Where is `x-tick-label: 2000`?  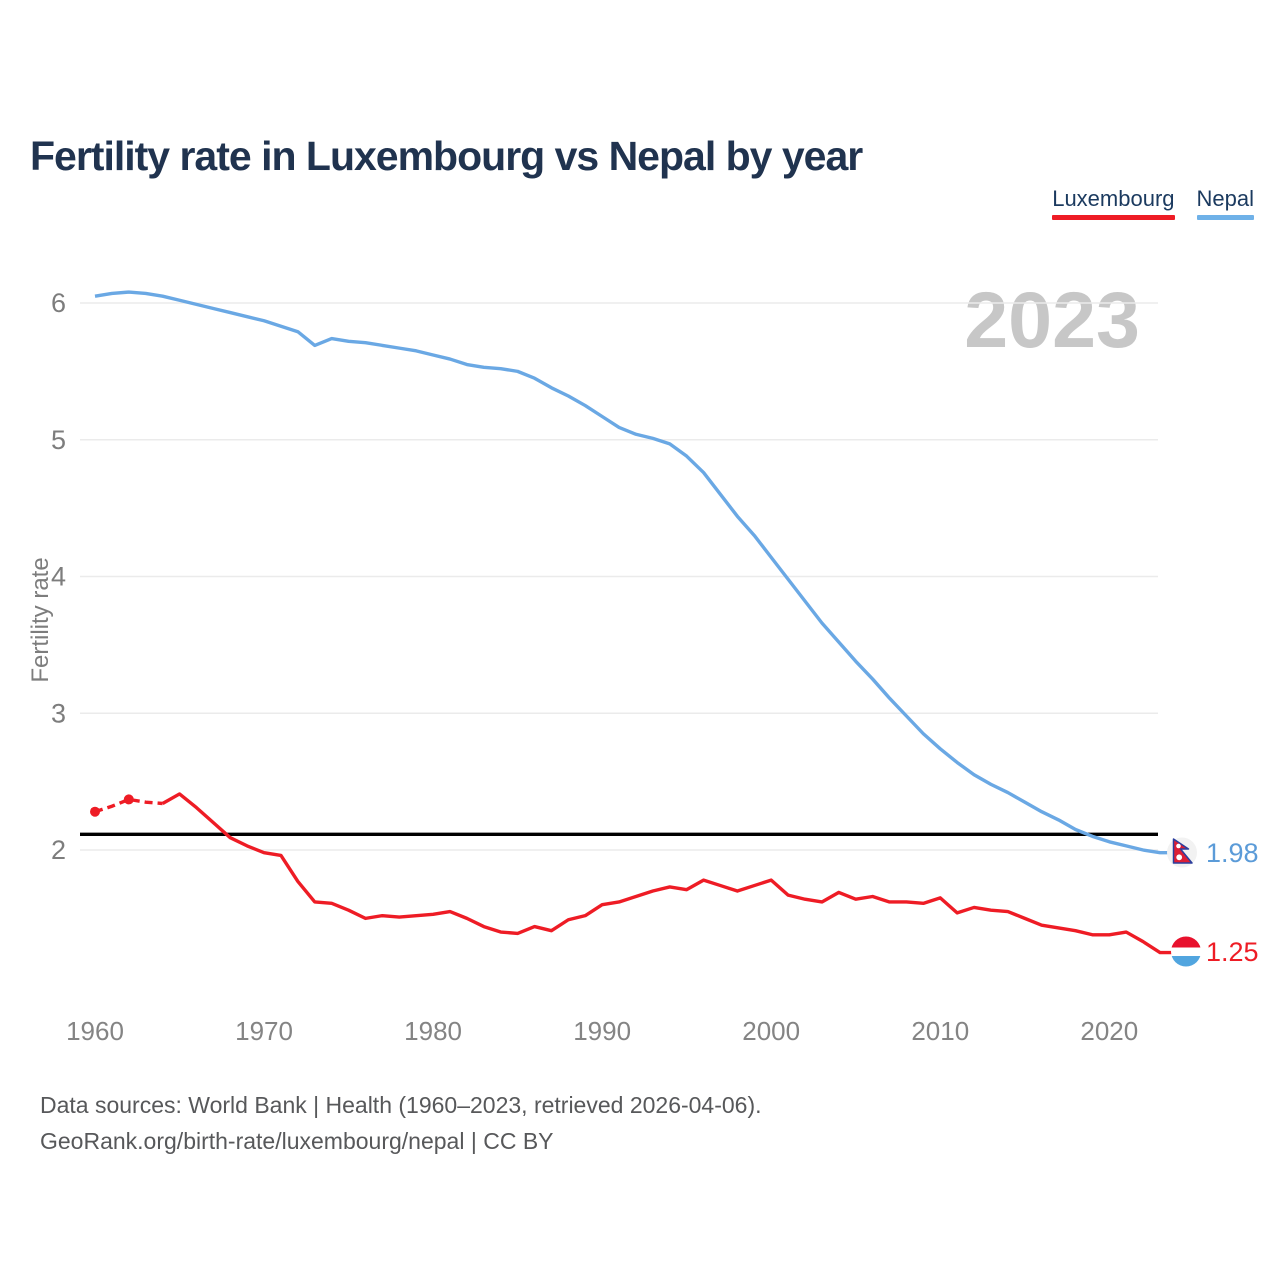
x-tick-label: 2000 is located at coordinates (771, 1031).